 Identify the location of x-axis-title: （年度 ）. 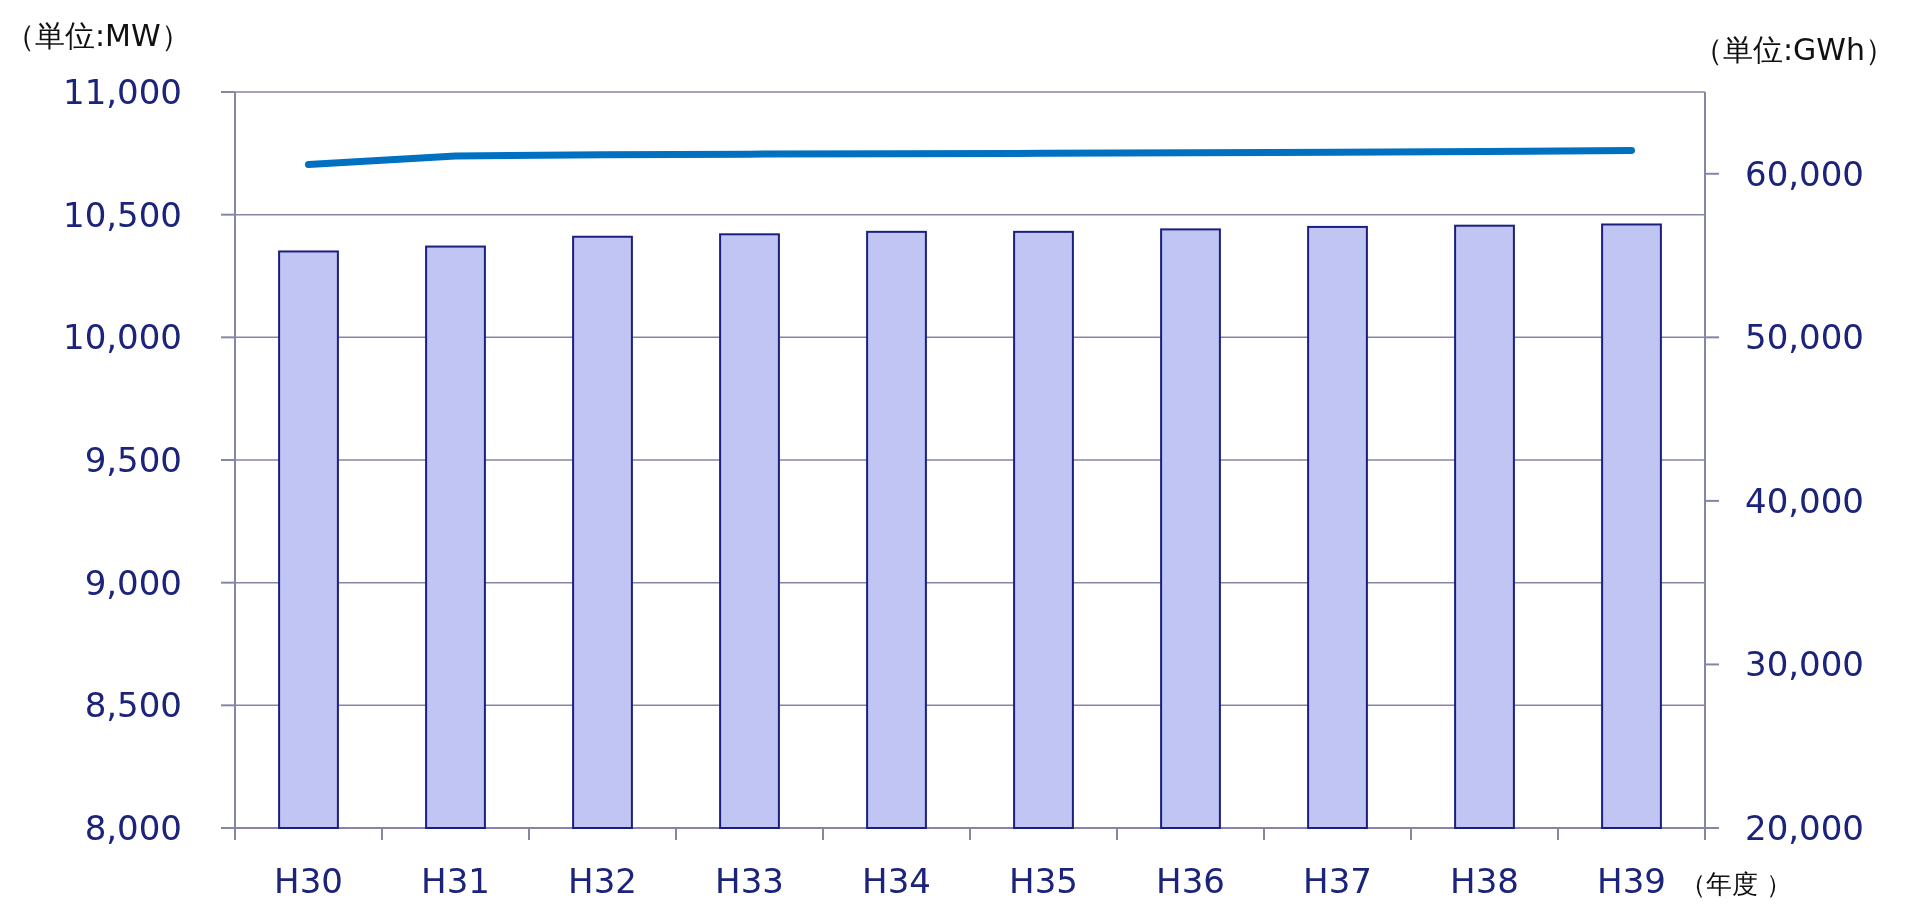
(1736, 884).